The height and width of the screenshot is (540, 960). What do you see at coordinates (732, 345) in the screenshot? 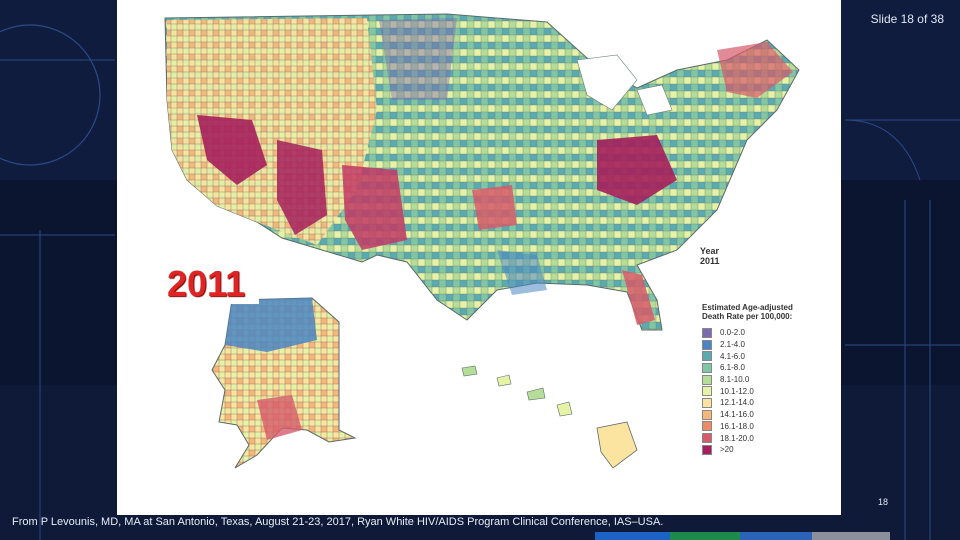
I see `legend-label: 2.1-4.0` at bounding box center [732, 345].